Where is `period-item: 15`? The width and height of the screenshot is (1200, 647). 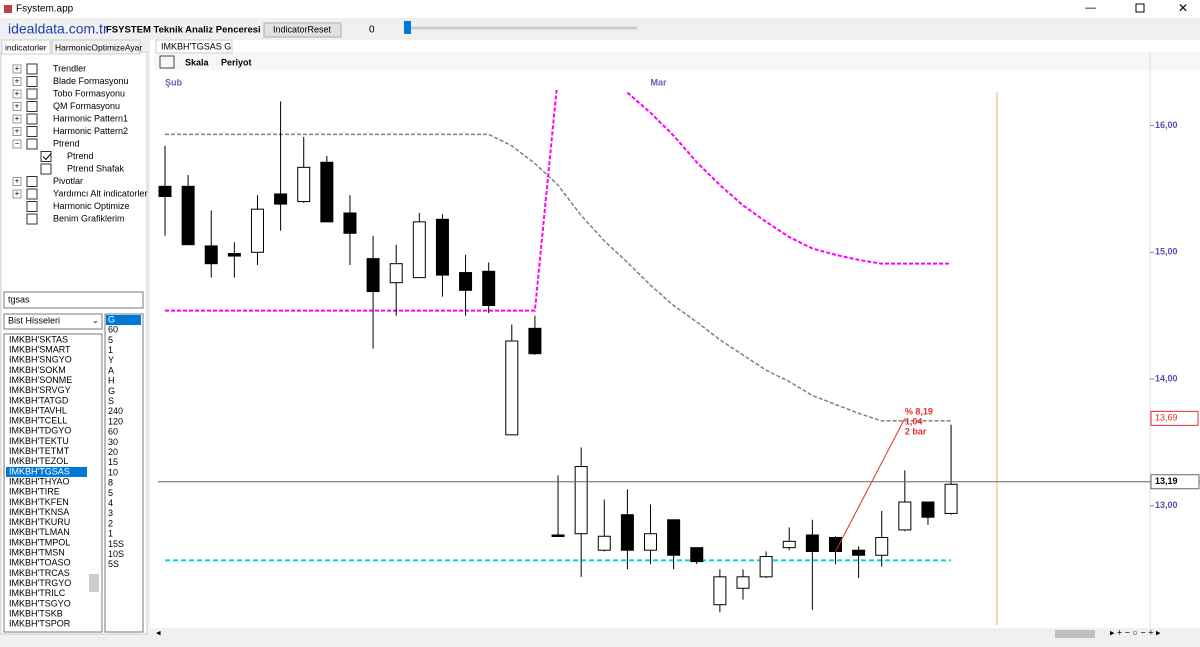
period-item: 15 is located at coordinates (113, 462).